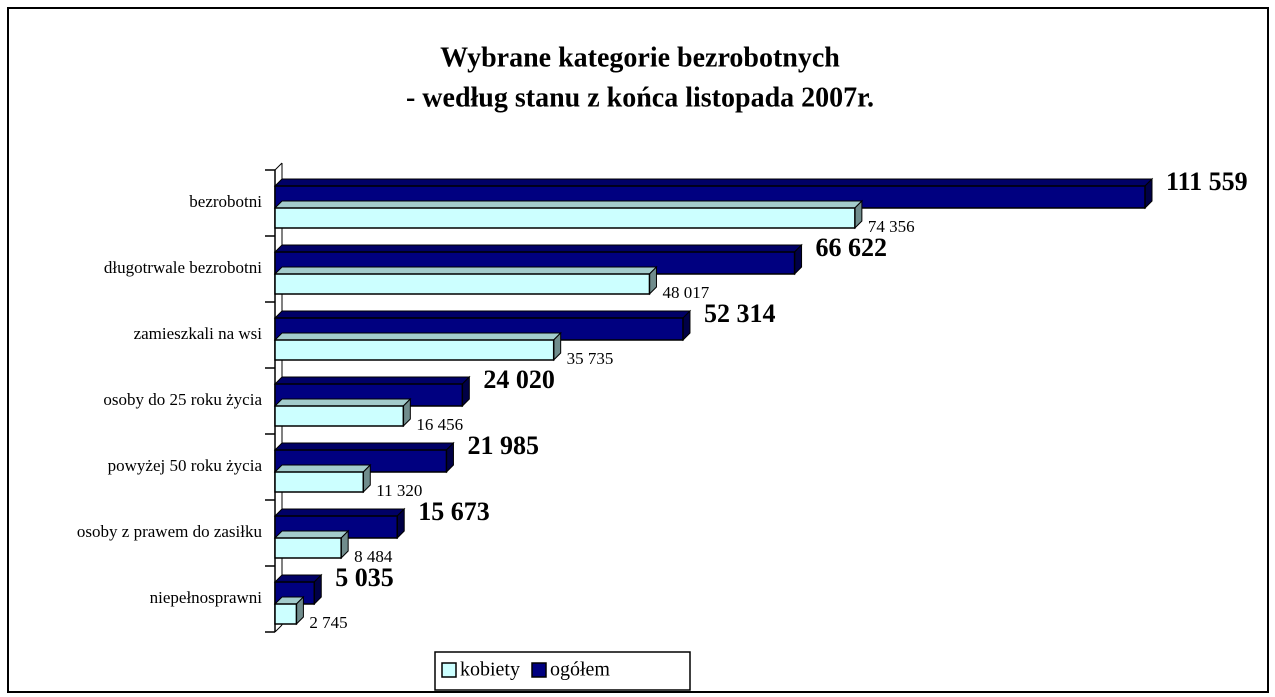 The width and height of the screenshot is (1275, 697). Describe the element at coordinates (454, 511) in the screenshot. I see `value-label: 15 673` at that location.